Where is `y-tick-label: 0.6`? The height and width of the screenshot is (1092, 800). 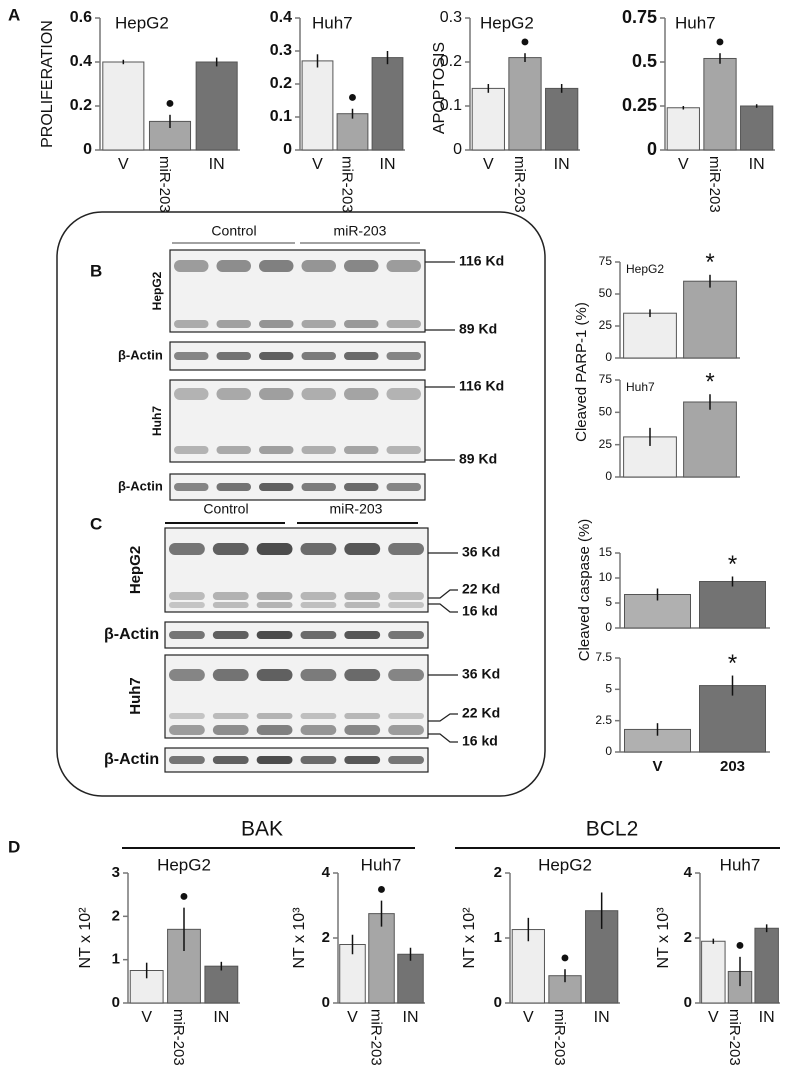
y-tick-label: 0.6 is located at coordinates (81, 17).